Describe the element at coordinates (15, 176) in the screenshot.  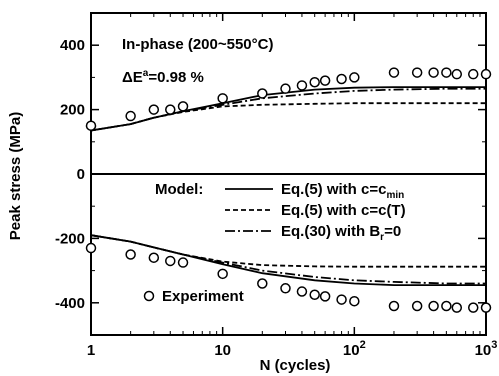
I see `y-axis-label: Peak stress (MPa)` at that location.